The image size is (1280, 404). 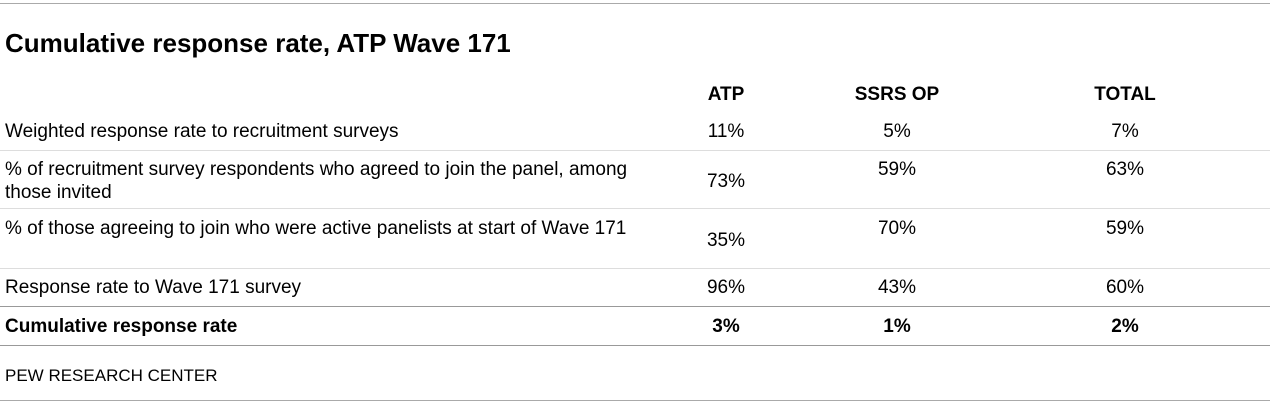 I want to click on top-rule, so click(x=635, y=3).